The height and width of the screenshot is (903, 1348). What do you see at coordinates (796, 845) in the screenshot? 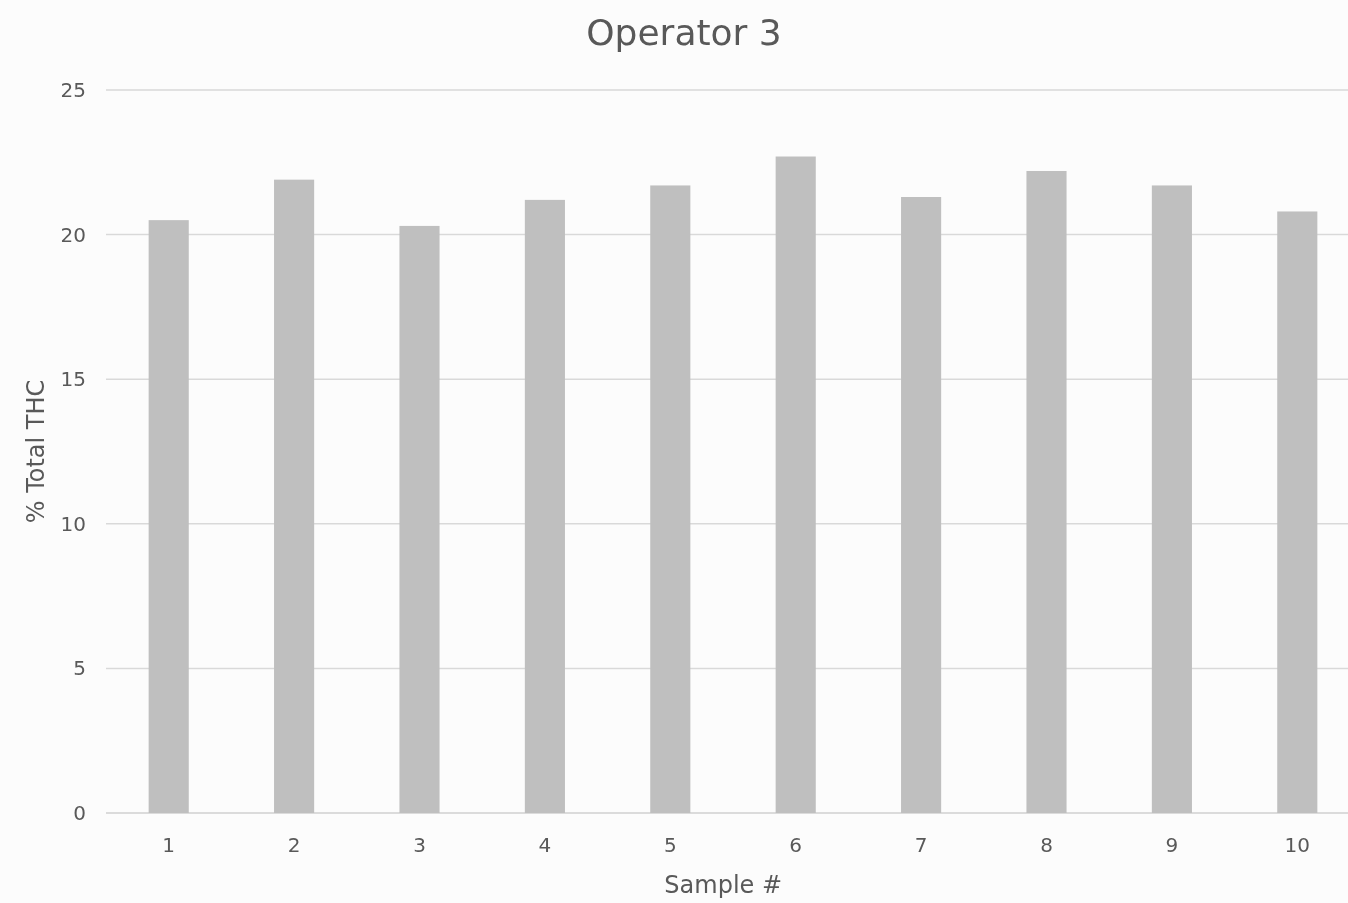
I see `x-tick-label: 6` at bounding box center [796, 845].